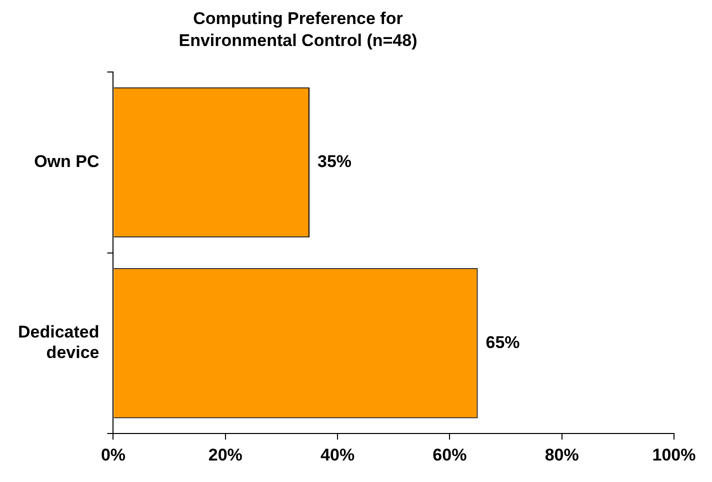  I want to click on x-tick-label: 40%, so click(337, 454).